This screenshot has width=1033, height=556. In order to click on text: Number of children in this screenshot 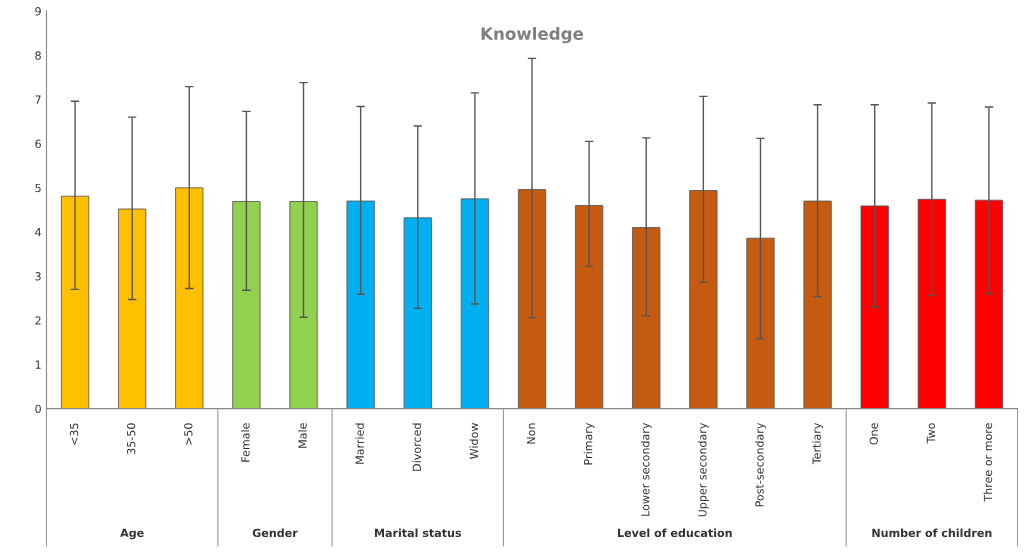, I will do `click(932, 533)`.